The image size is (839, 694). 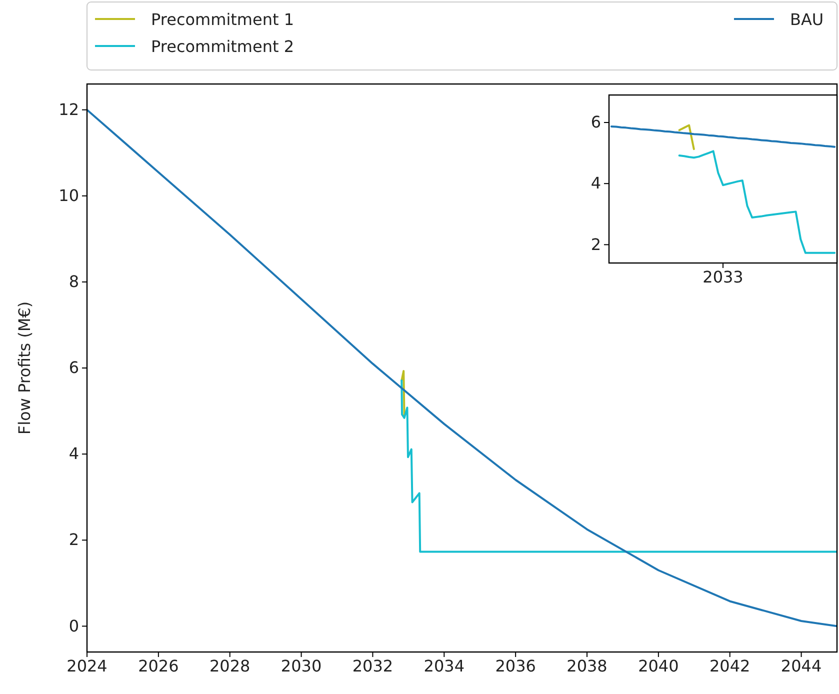 I want to click on x-tick-label: 2024, so click(x=87, y=666).